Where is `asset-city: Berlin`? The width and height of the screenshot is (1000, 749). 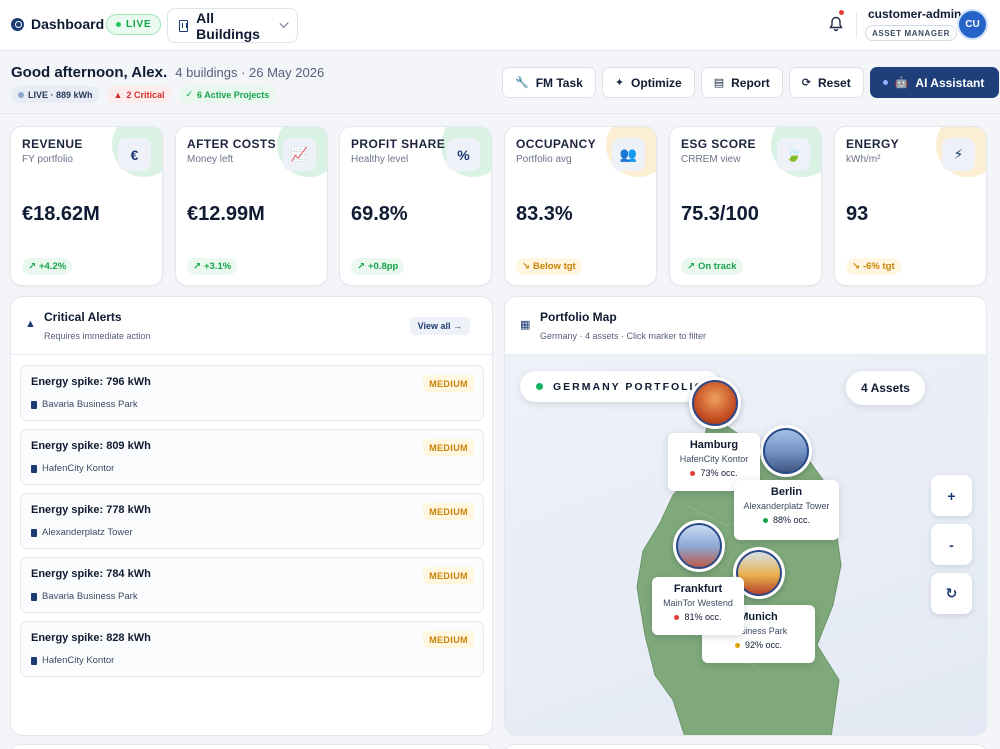 asset-city: Berlin is located at coordinates (786, 492).